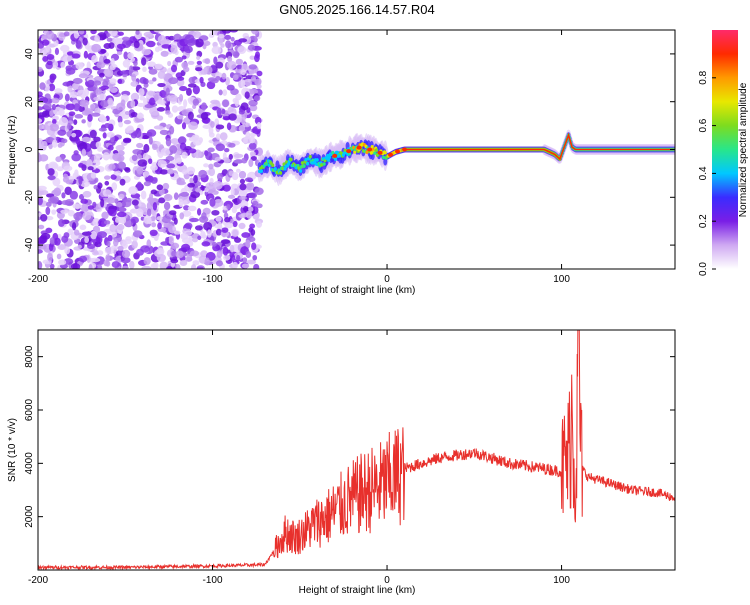 This screenshot has width=750, height=605. What do you see at coordinates (703, 77) in the screenshot?
I see `colorbar-tick-label: 0.8` at bounding box center [703, 77].